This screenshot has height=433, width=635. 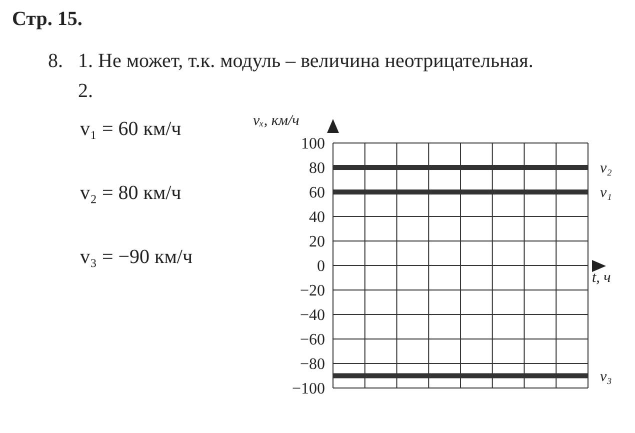 What do you see at coordinates (312, 315) in the screenshot?
I see `y-tick-label: −40` at bounding box center [312, 315].